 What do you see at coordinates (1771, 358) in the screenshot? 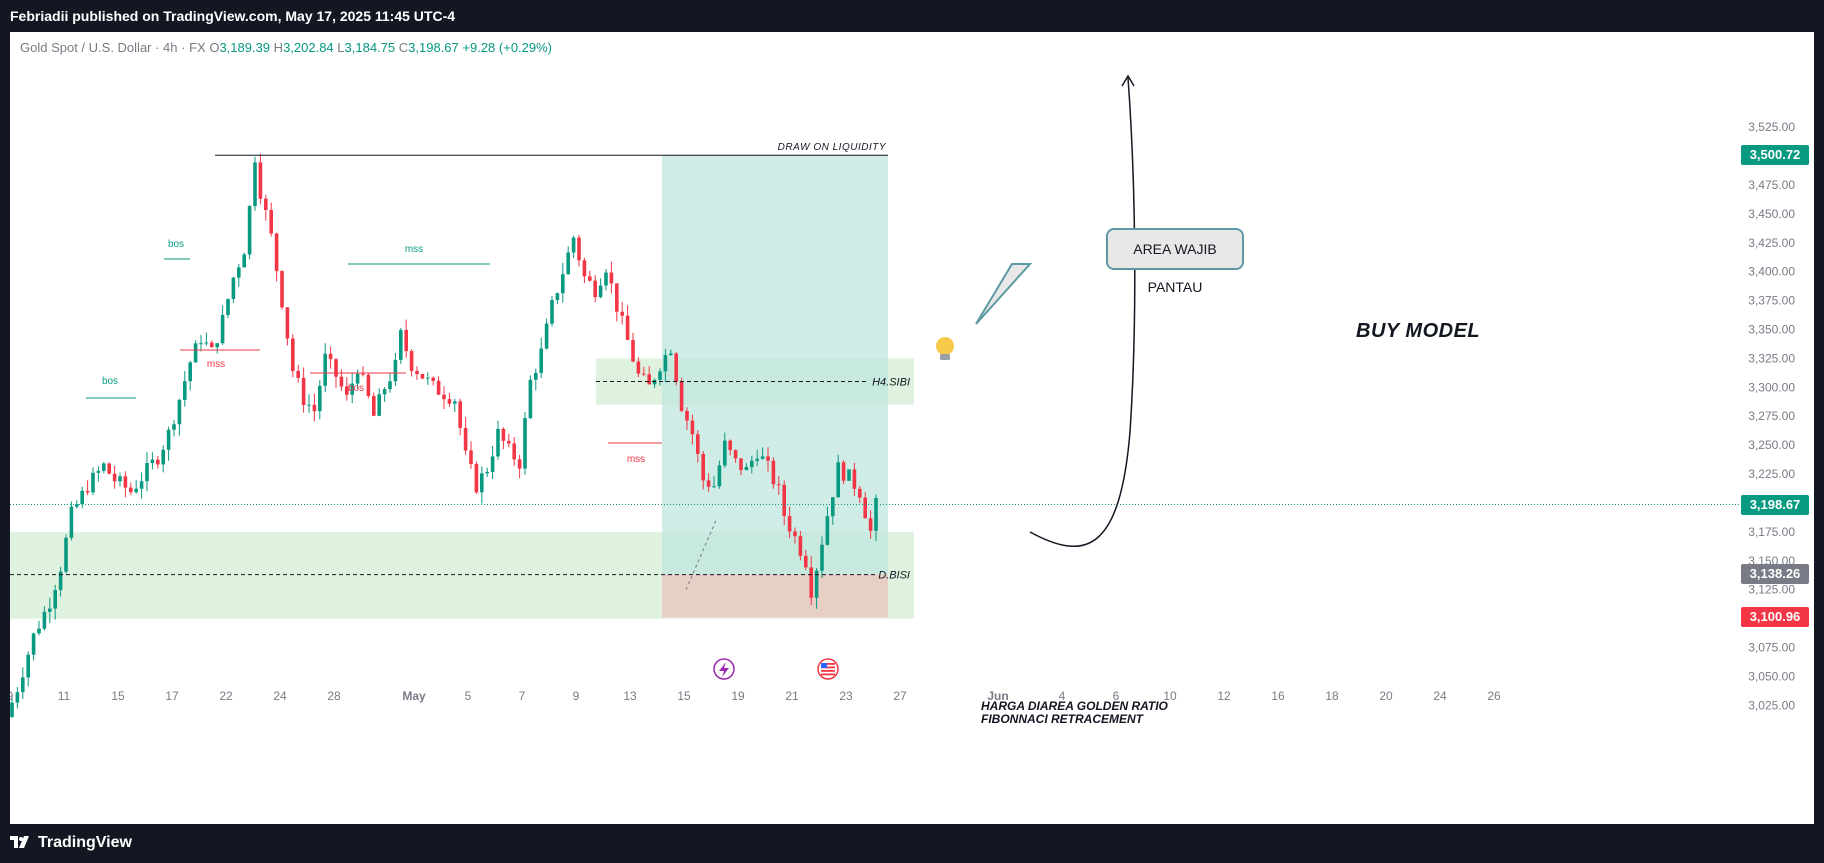
I see `y-tick-label: 3,325.00` at bounding box center [1771, 358].